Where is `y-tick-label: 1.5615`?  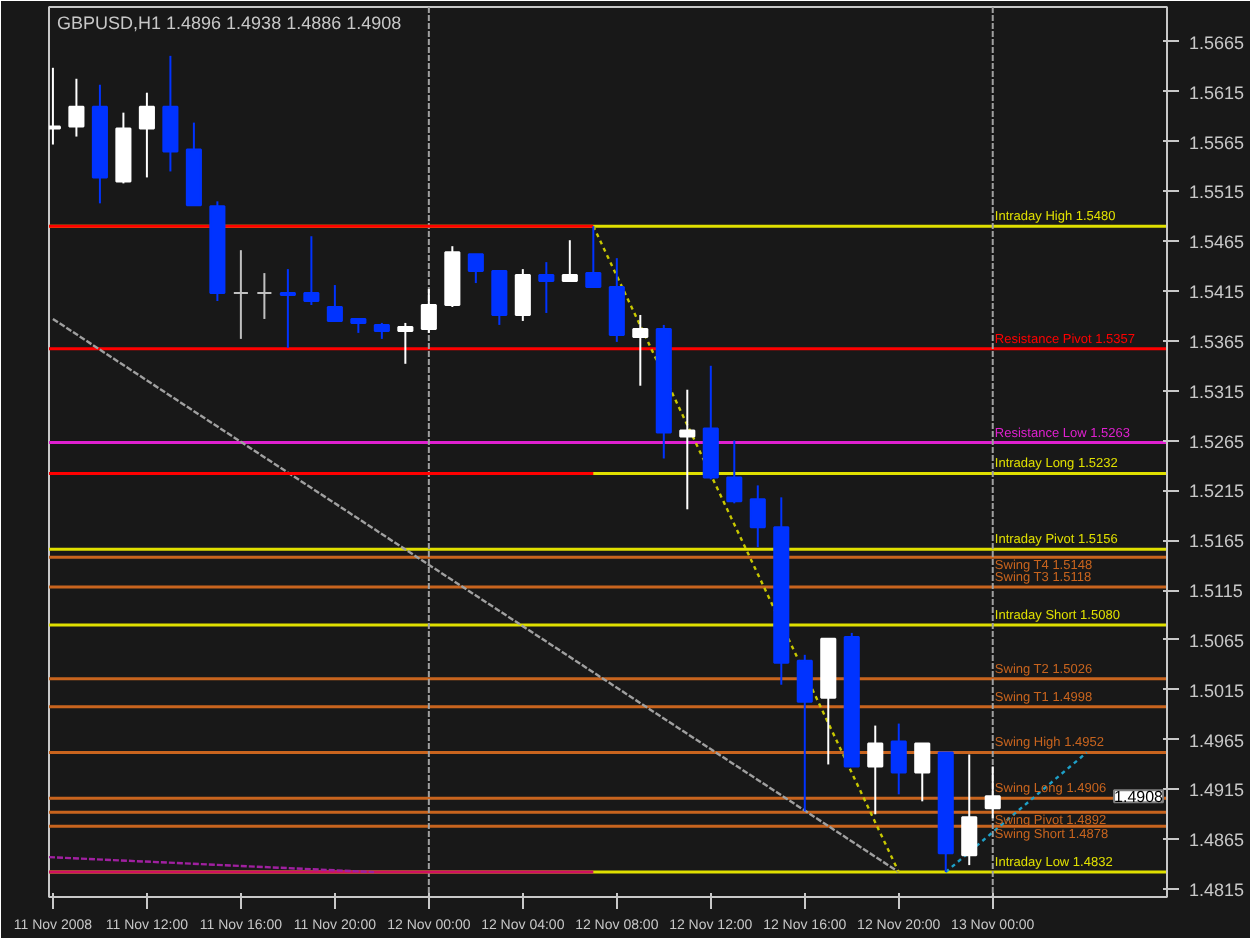 y-tick-label: 1.5615 is located at coordinates (1217, 92).